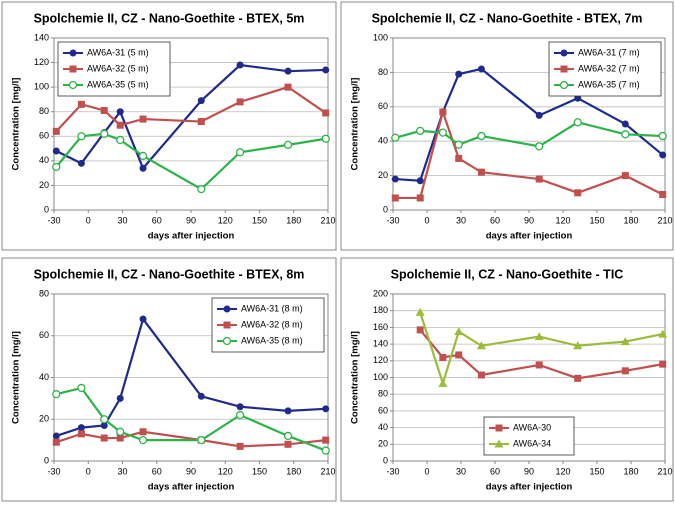 This screenshot has height=508, width=675. I want to click on legend-label: AW6A-32 (7 m), so click(609, 68).